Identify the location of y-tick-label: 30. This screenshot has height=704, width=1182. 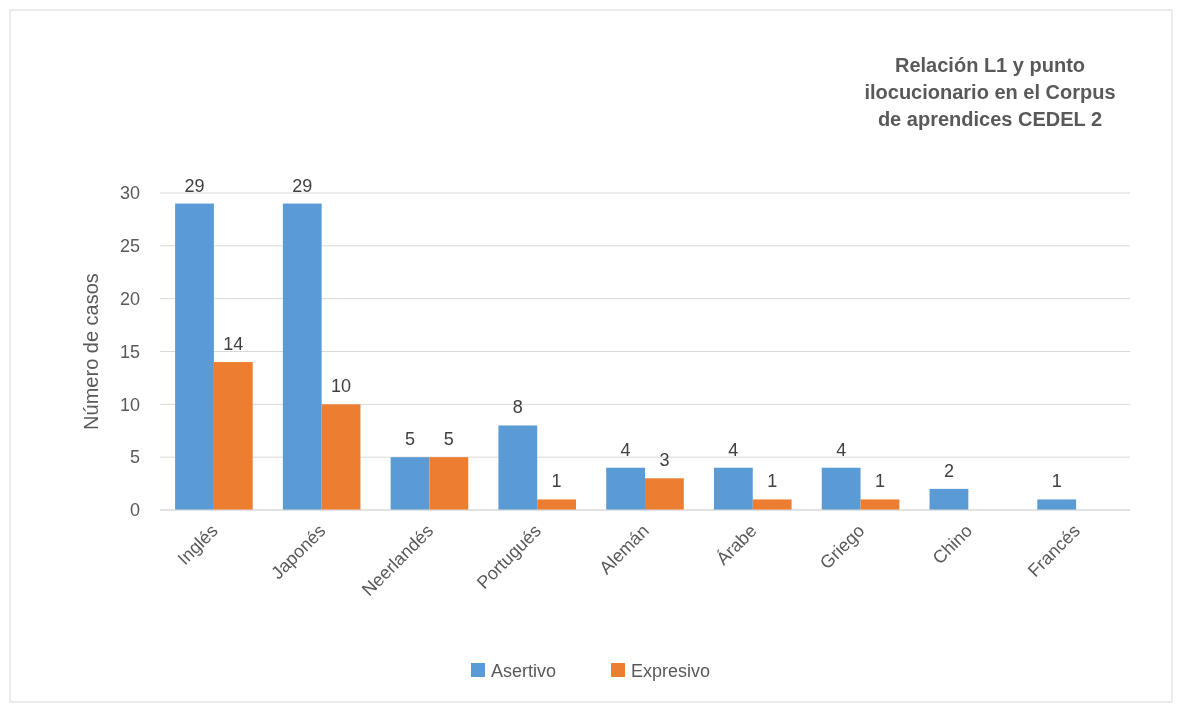
(129, 193).